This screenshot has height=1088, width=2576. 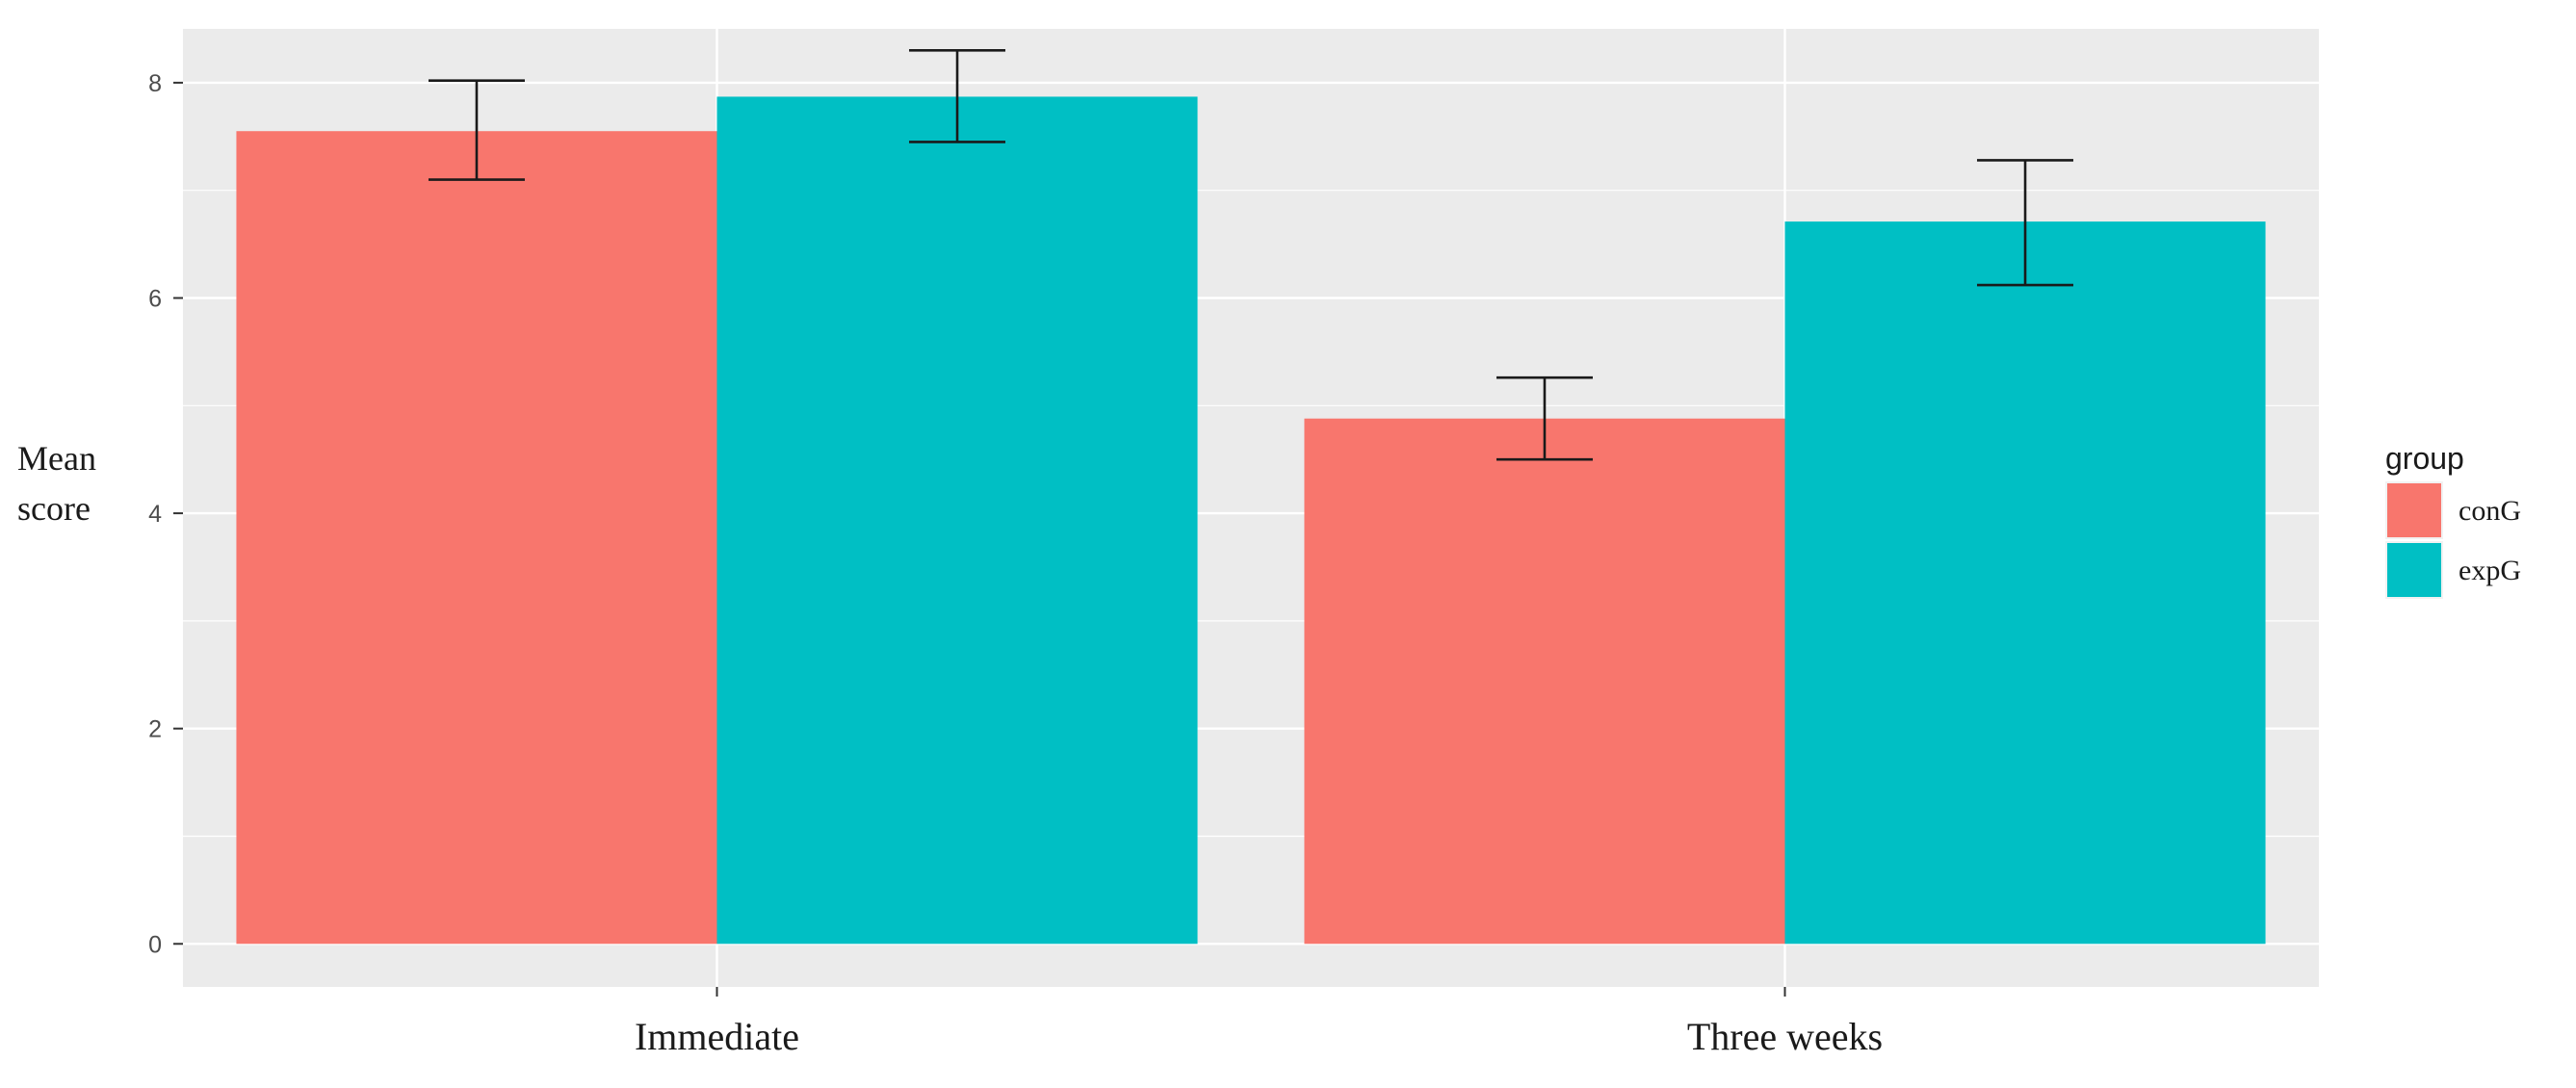 I want to click on legend-label-expG: expG, so click(x=2490, y=570).